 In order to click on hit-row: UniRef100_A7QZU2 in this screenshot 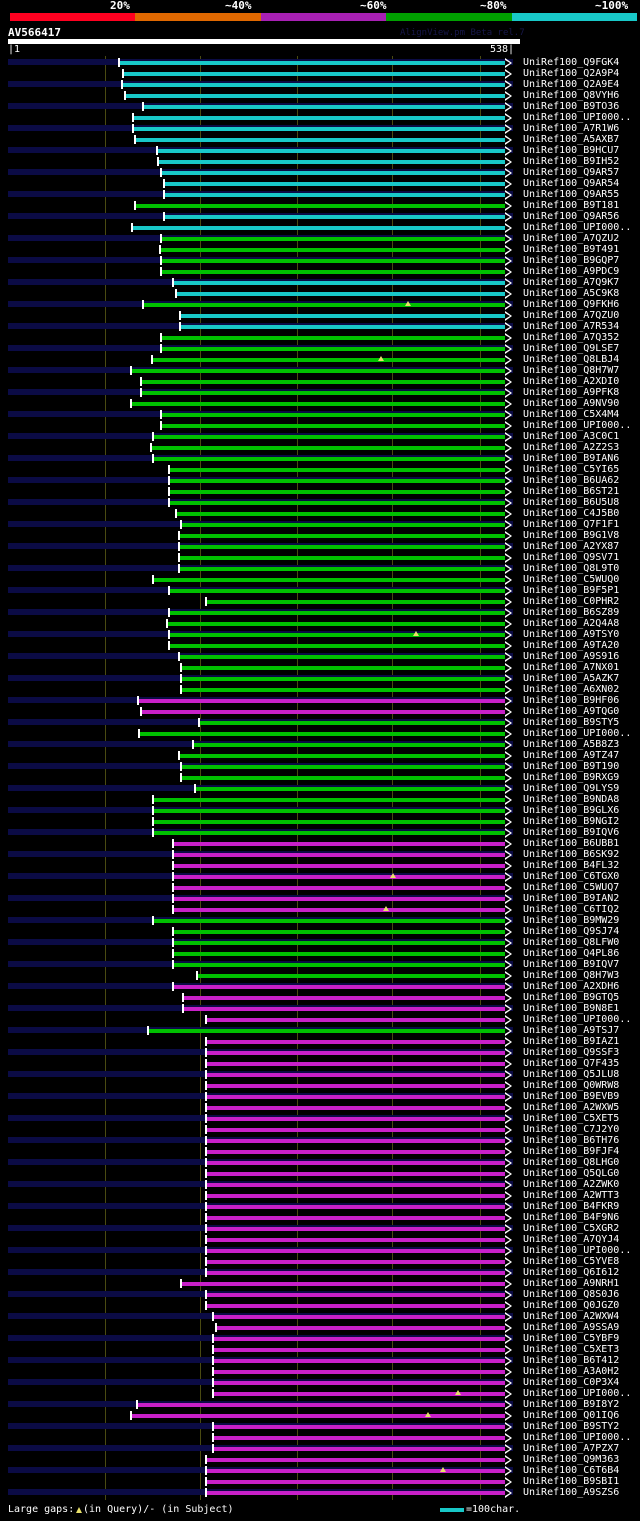, I will do `click(320, 239)`.